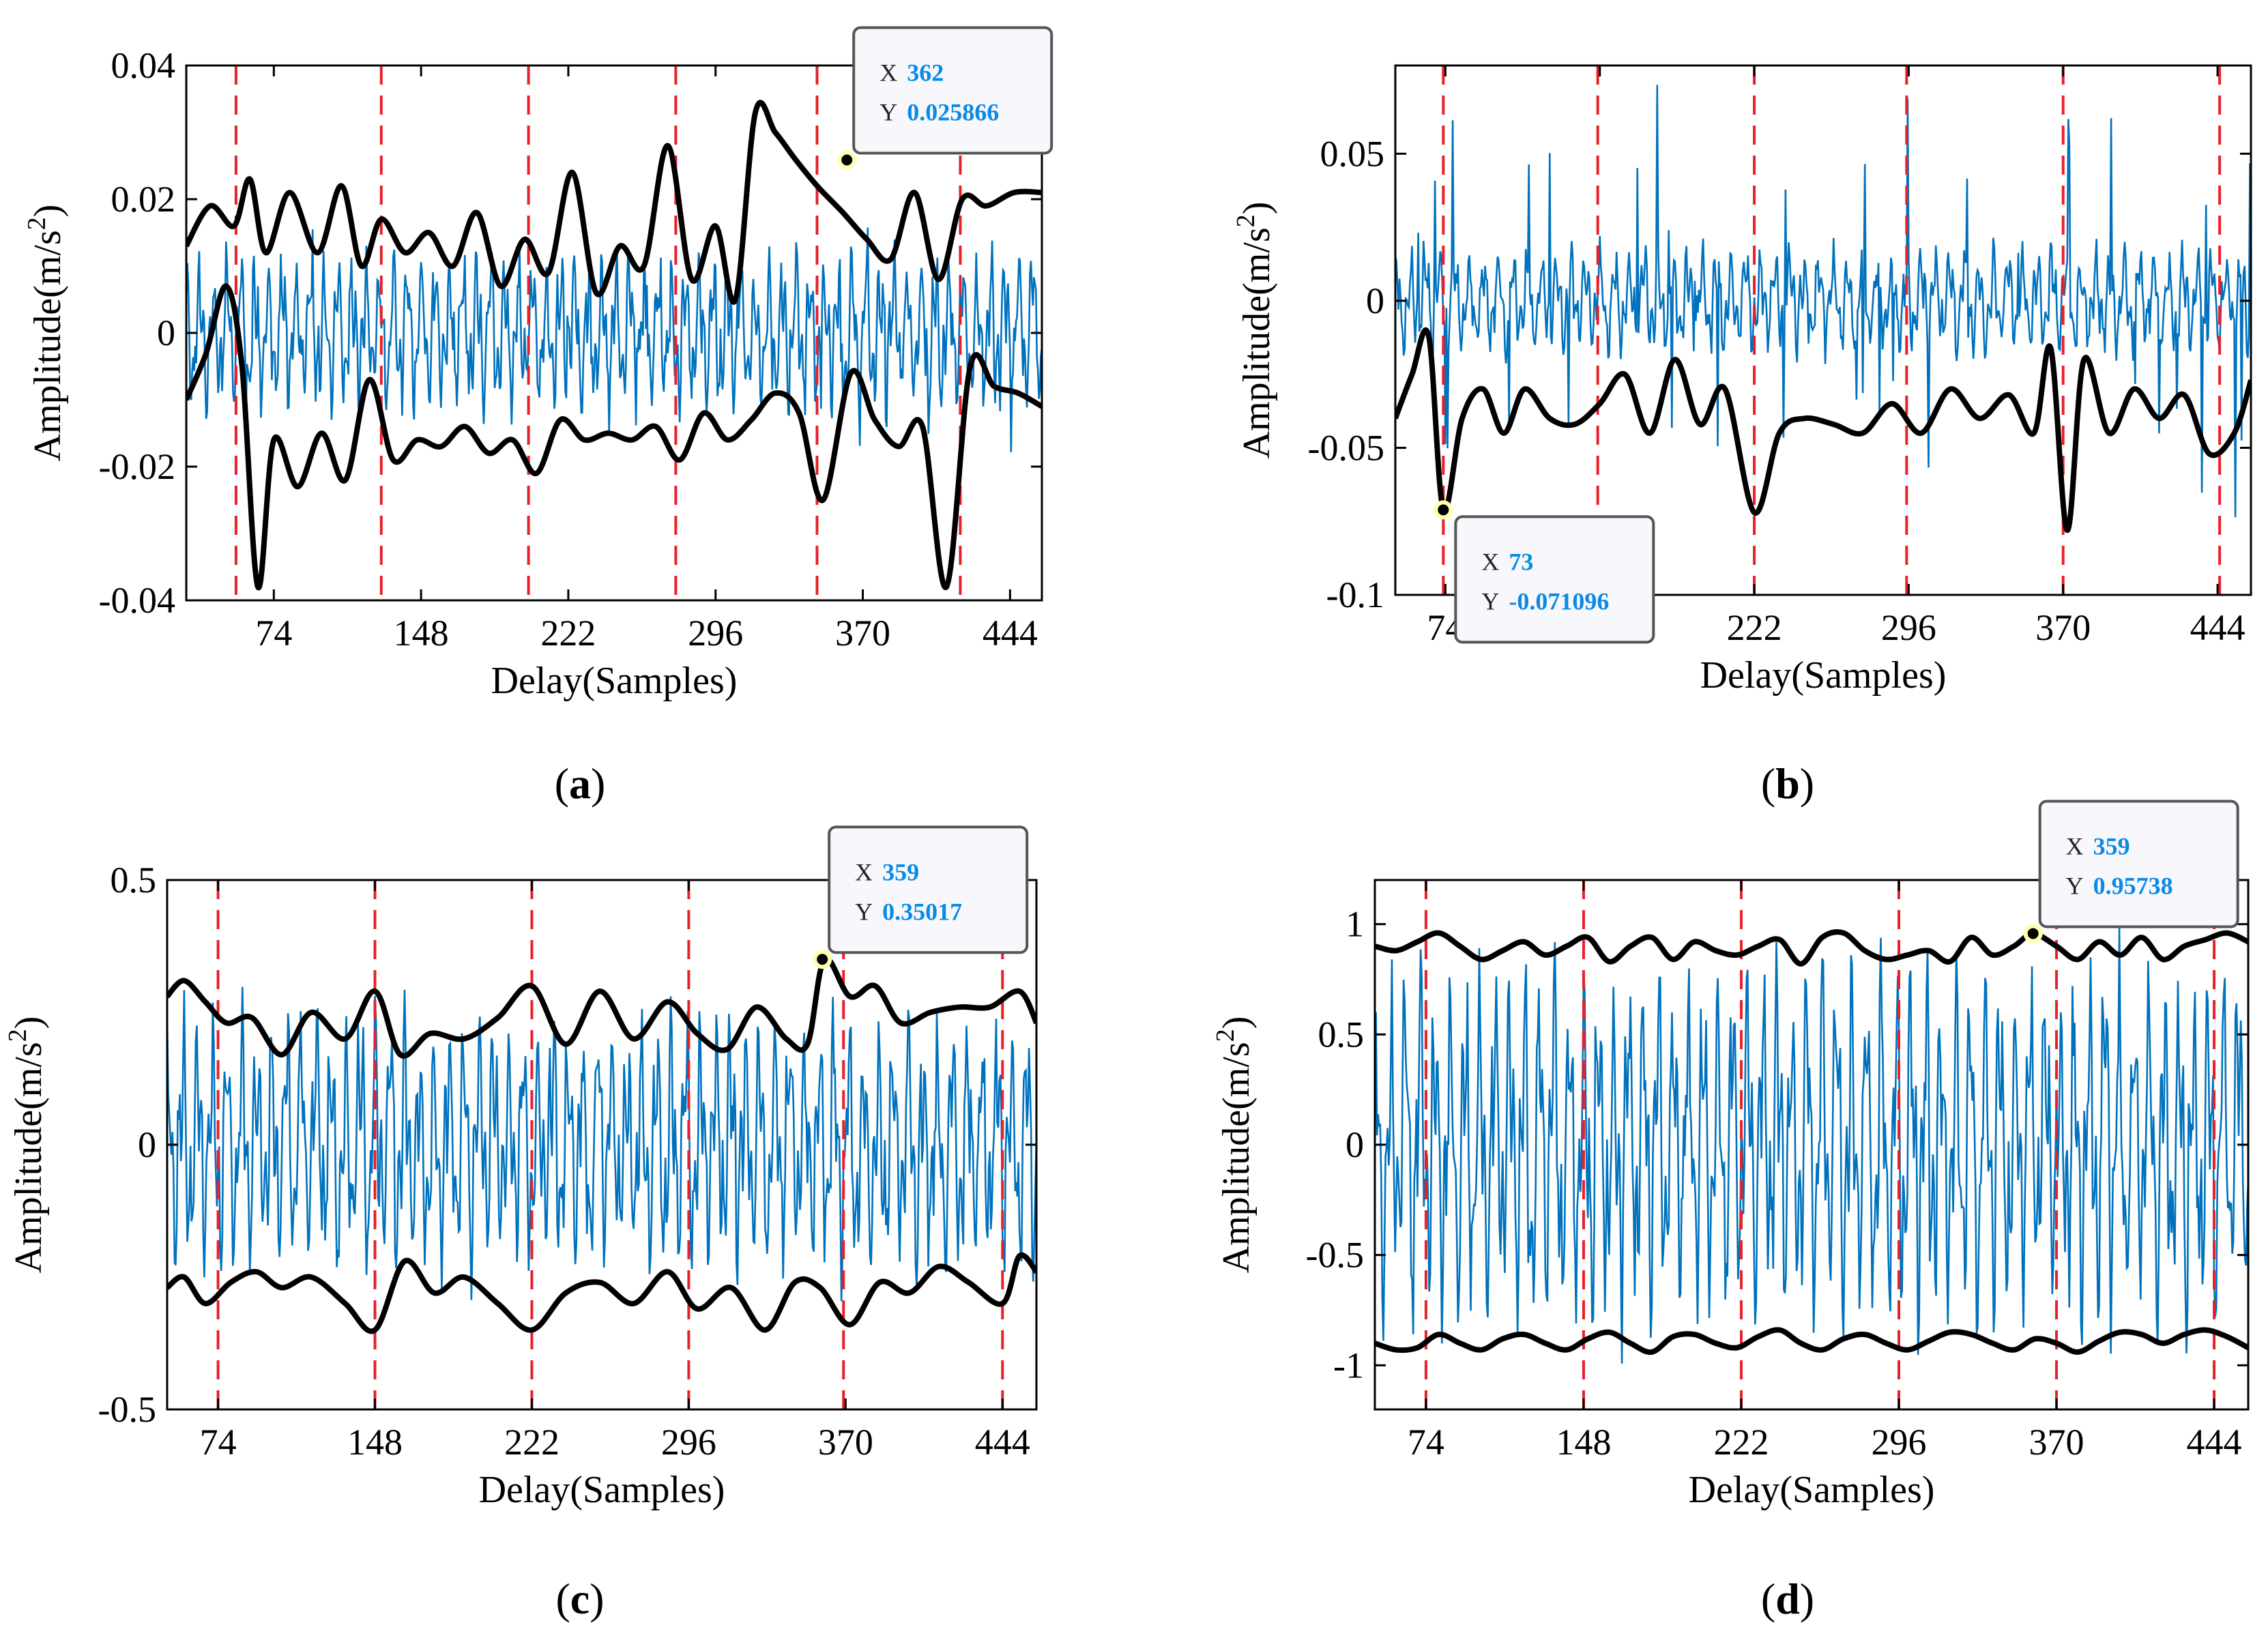  I want to click on datatip-x-value: 73, so click(1521, 561).